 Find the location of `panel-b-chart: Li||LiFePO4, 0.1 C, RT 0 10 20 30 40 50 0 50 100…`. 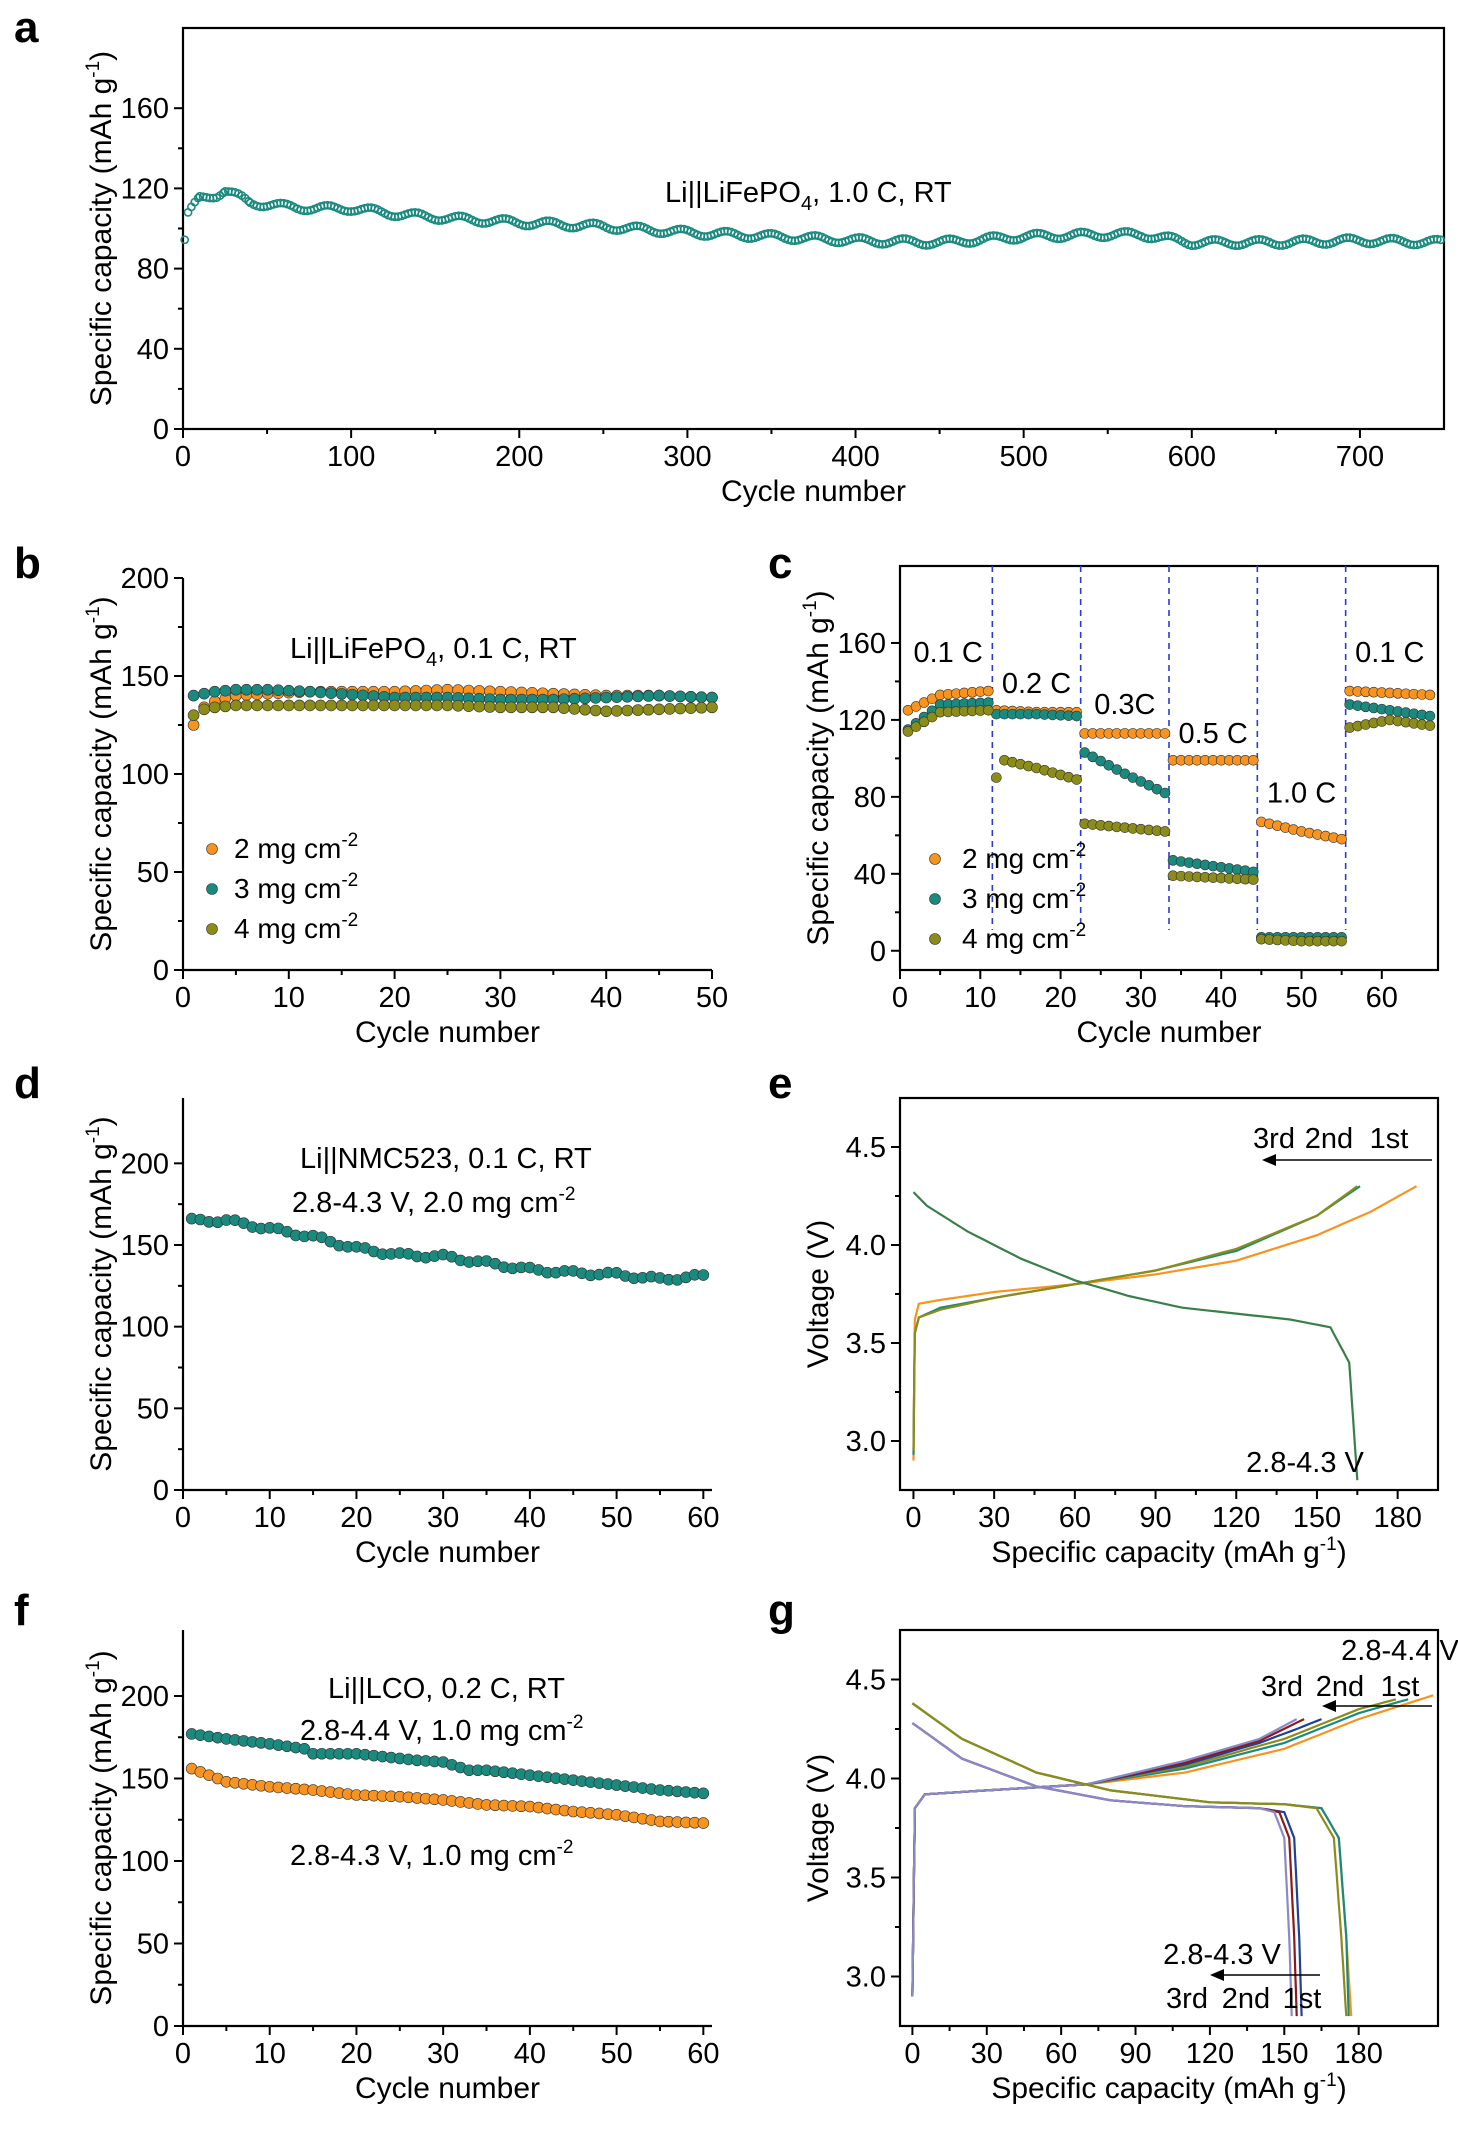

panel-b-chart: Li||LiFePO4, 0.1 C, RT 0 10 20 30 40 50 0 50 100… is located at coordinates (405, 806).